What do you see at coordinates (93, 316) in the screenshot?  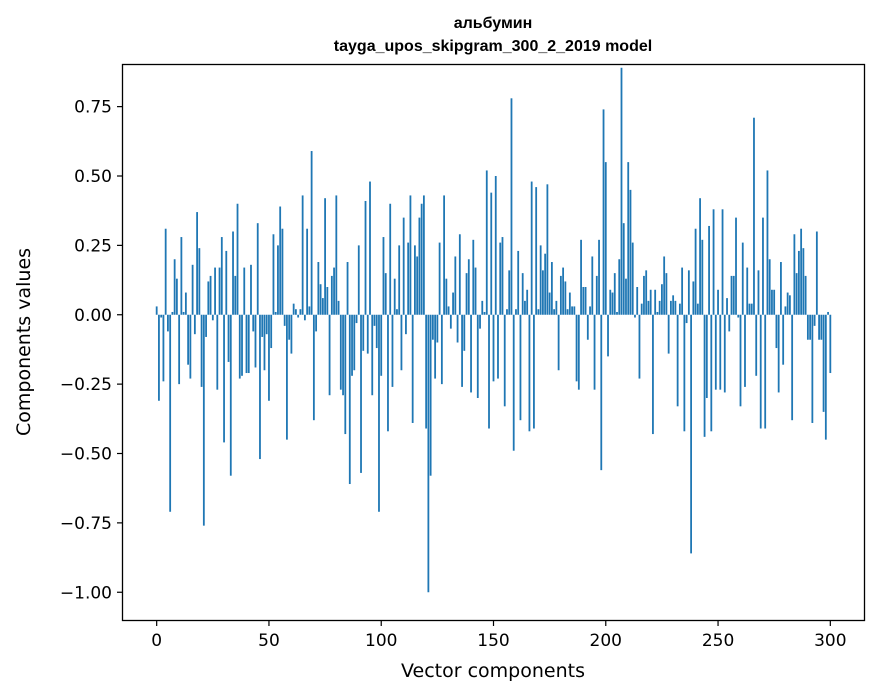 I see `y-tick-label: 0.00` at bounding box center [93, 316].